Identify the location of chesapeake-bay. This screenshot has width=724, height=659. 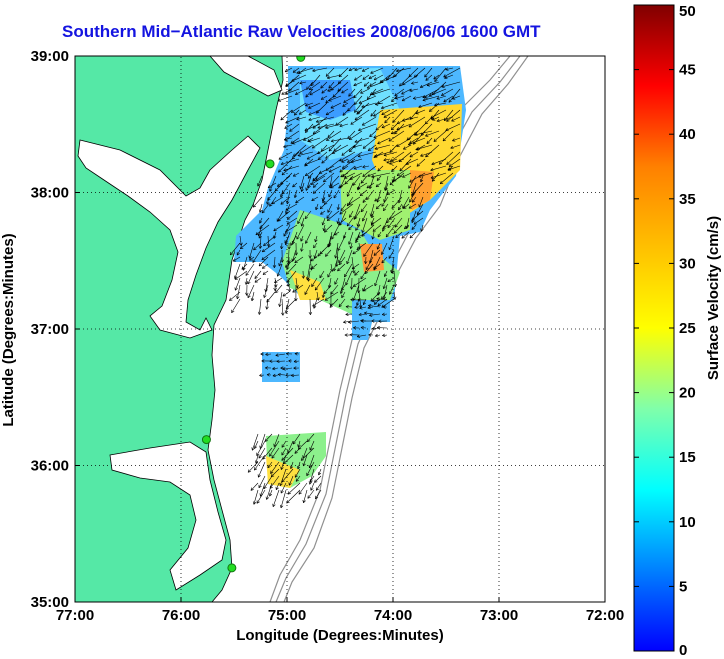
(169, 237).